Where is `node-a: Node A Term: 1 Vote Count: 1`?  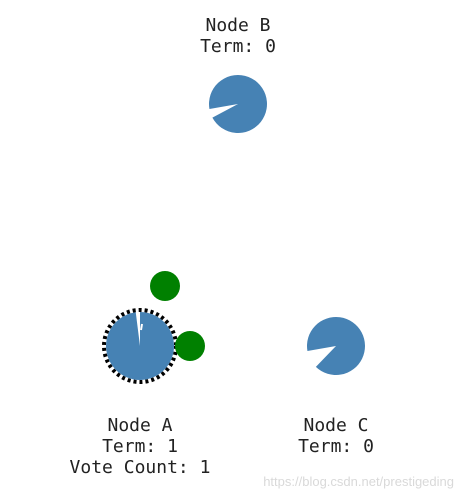 node-a: Node A Term: 1 Vote Count: 1 is located at coordinates (140, 393).